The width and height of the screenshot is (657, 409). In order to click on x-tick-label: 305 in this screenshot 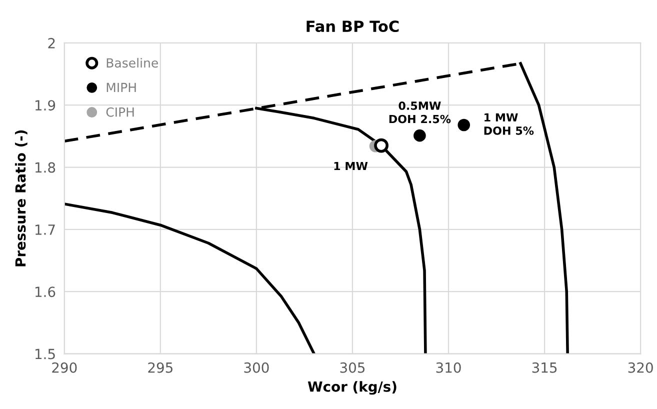, I will do `click(352, 367)`.